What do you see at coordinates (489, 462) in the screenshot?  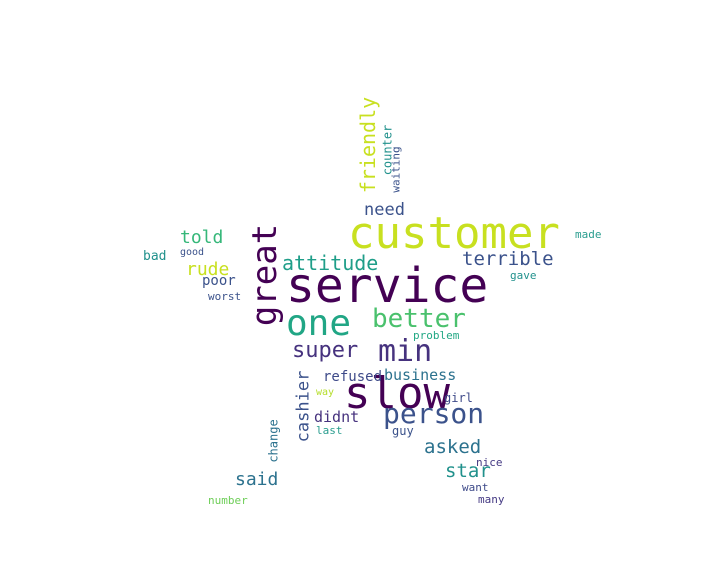 I see `word-nice: nice` at bounding box center [489, 462].